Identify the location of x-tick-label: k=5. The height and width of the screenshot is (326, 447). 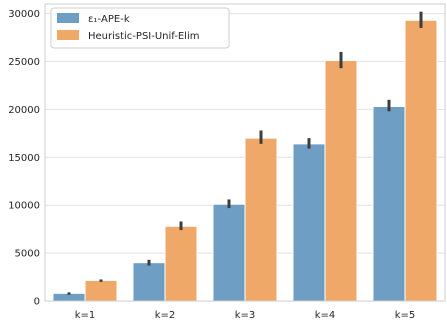
(405, 315).